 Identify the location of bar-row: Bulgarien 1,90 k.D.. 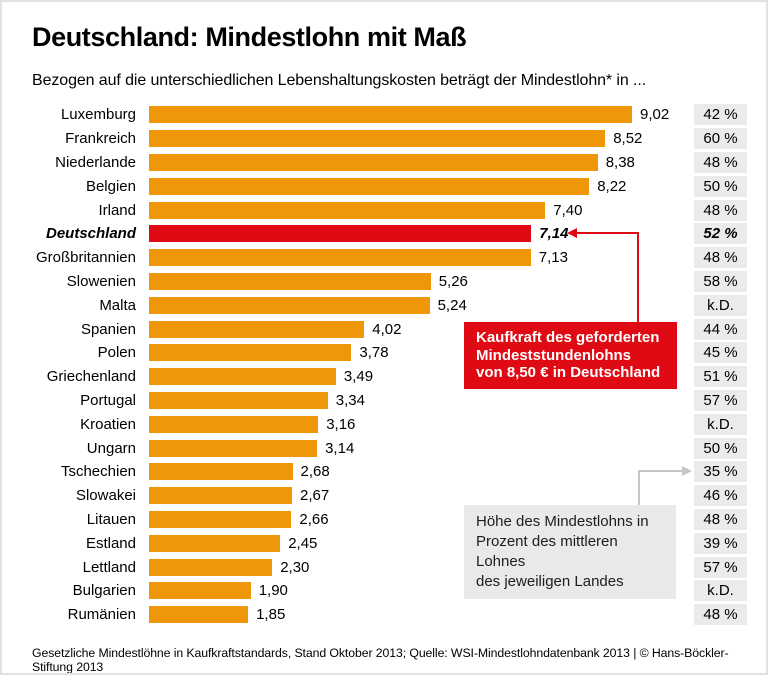
(387, 591).